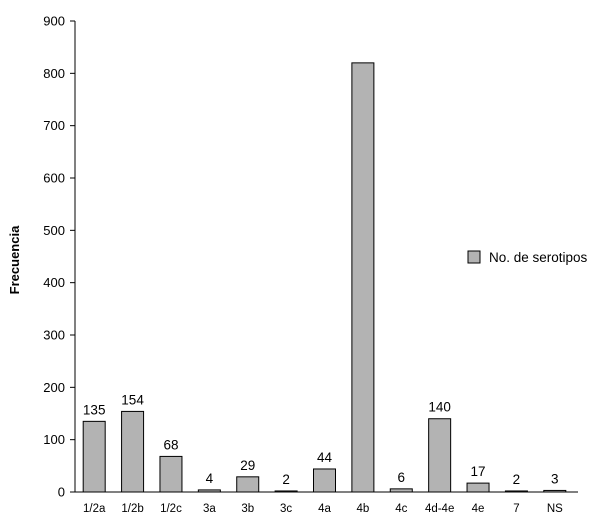 This screenshot has height=515, width=606. I want to click on data-label-1/2c: 68, so click(170, 444).